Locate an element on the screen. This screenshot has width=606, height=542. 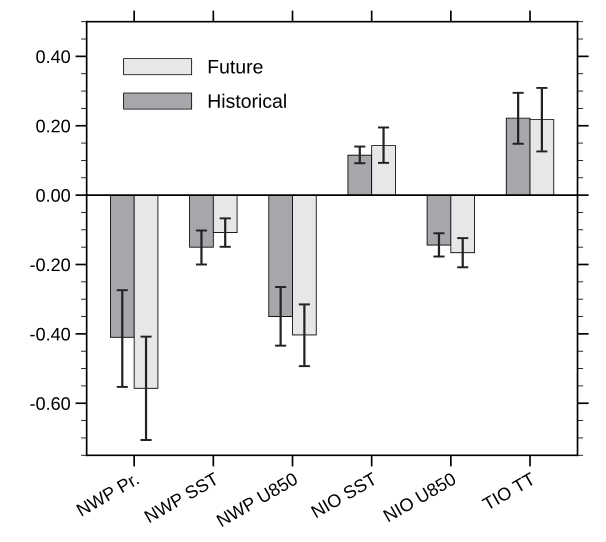
x-tick-label: NIO U850 is located at coordinates (419, 497).